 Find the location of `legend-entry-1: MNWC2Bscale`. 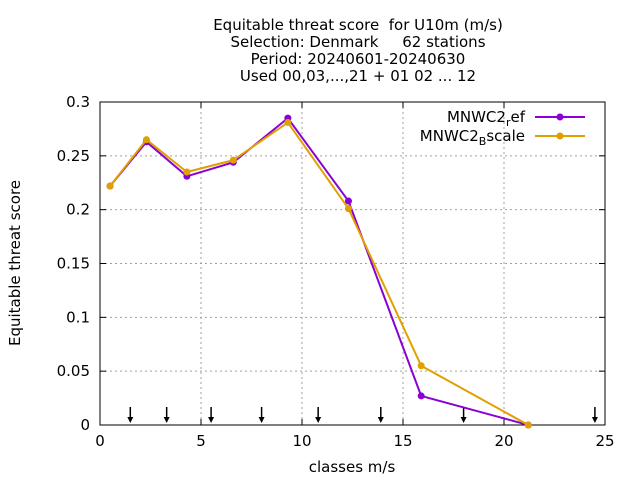

legend-entry-1: MNWC2Bscale is located at coordinates (502, 137).